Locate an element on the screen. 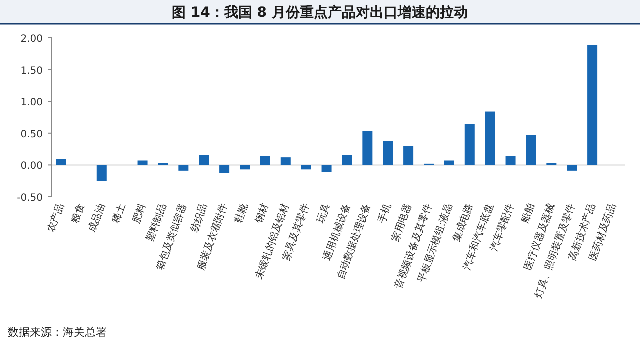 The image size is (640, 347). chart-title: 图 14：我国 8 月份重点产品对出口增速的拉动 is located at coordinates (320, 12).